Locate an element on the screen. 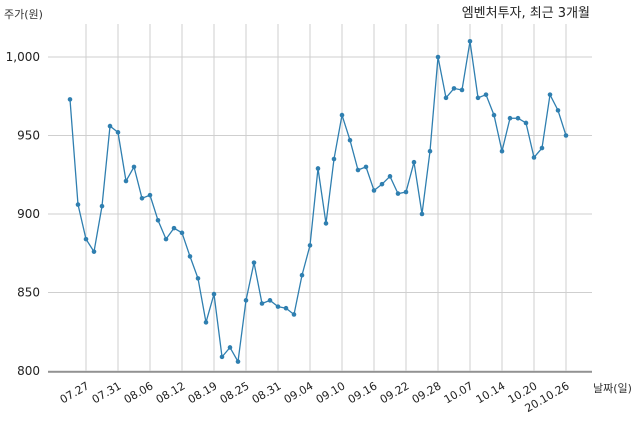 The height and width of the screenshot is (423, 640). y-tick-label: 1,000 is located at coordinates (23, 57).